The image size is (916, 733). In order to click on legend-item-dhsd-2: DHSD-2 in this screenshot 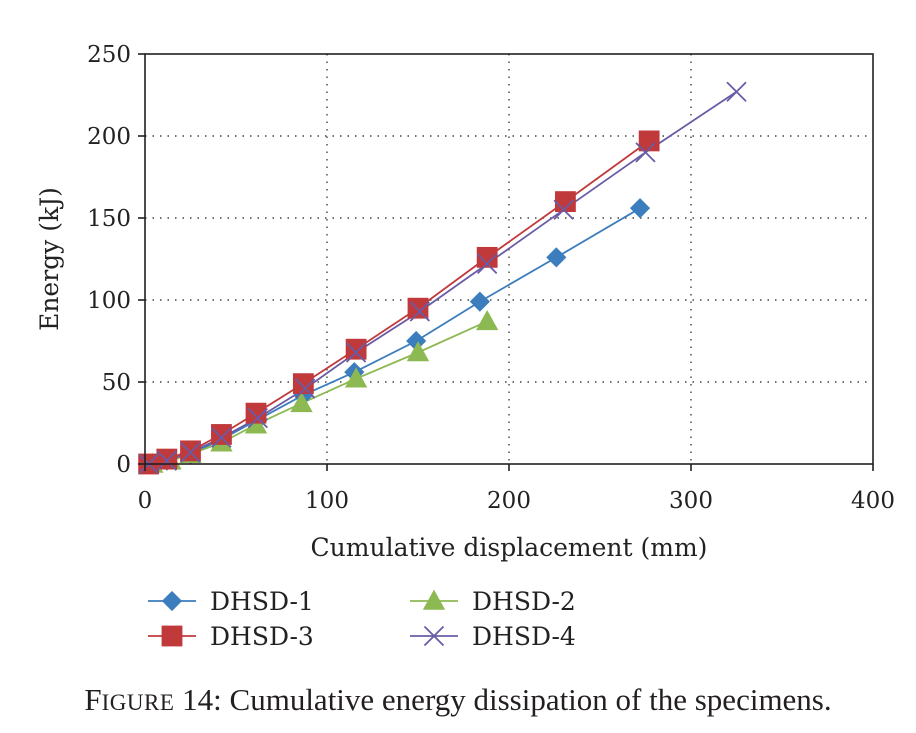, I will do `click(493, 601)`.